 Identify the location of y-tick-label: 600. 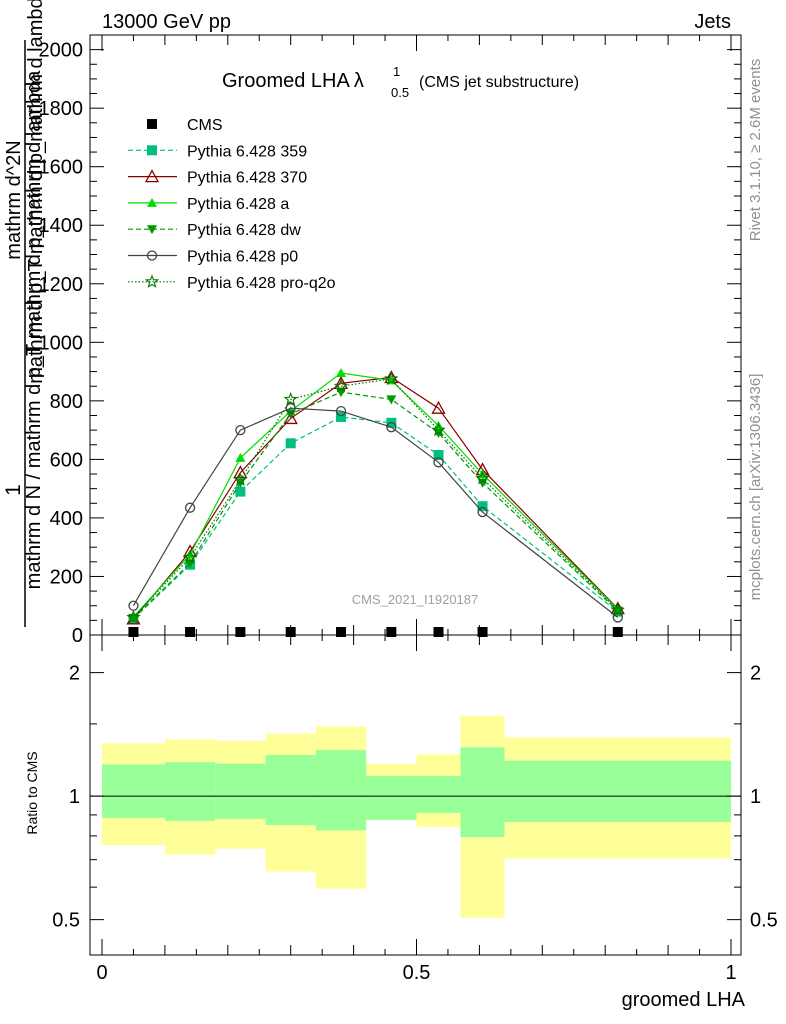
(66, 460).